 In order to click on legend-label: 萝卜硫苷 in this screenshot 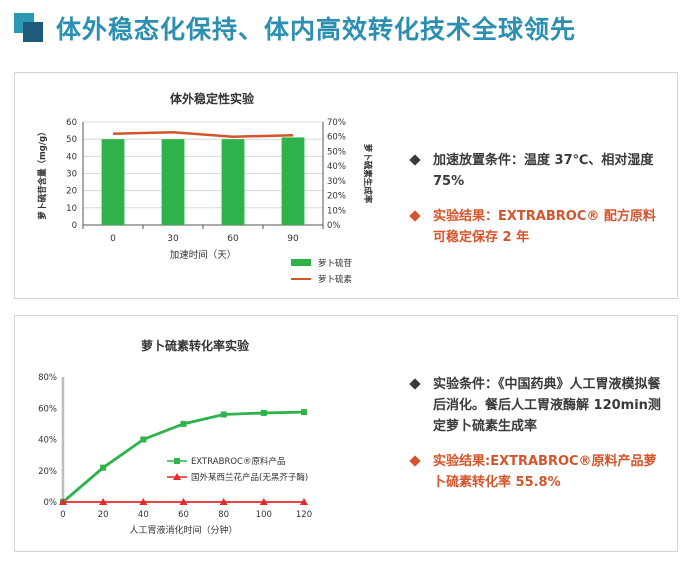, I will do `click(335, 263)`.